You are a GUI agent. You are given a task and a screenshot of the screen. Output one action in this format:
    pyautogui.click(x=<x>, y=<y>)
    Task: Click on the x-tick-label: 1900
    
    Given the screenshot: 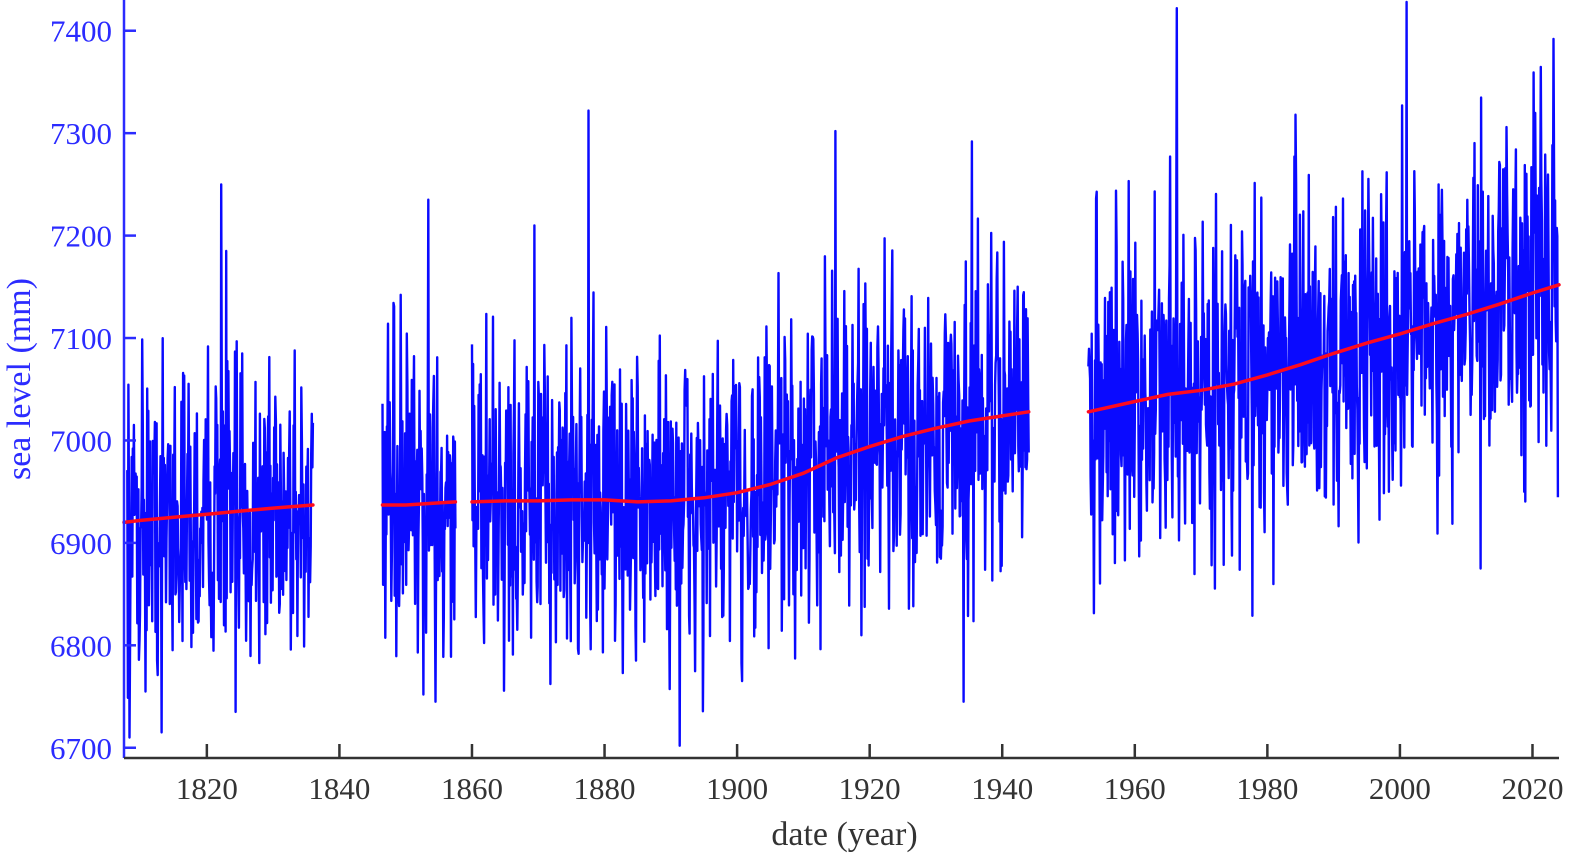 What is the action you would take?
    pyautogui.click(x=737, y=788)
    